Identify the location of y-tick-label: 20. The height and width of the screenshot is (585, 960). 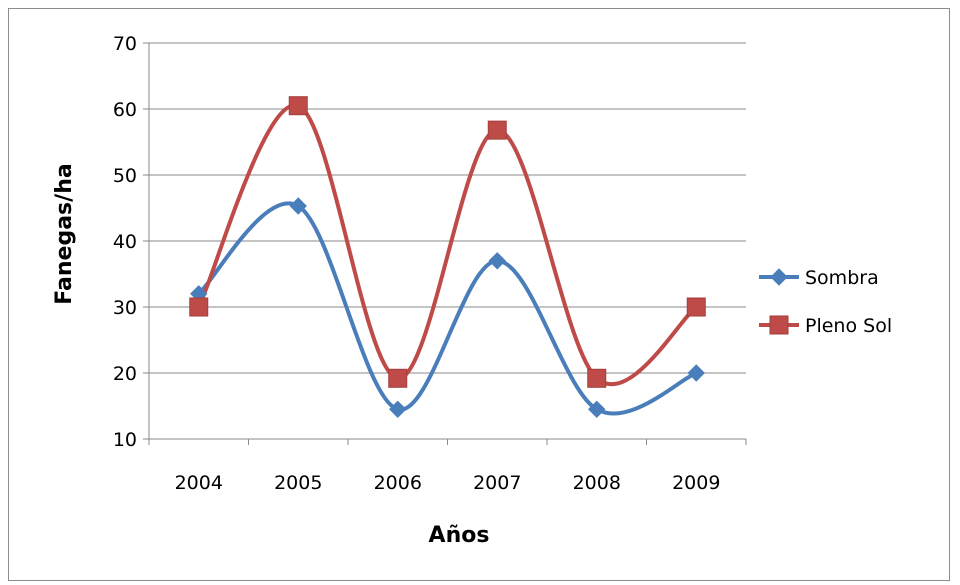
(125, 374).